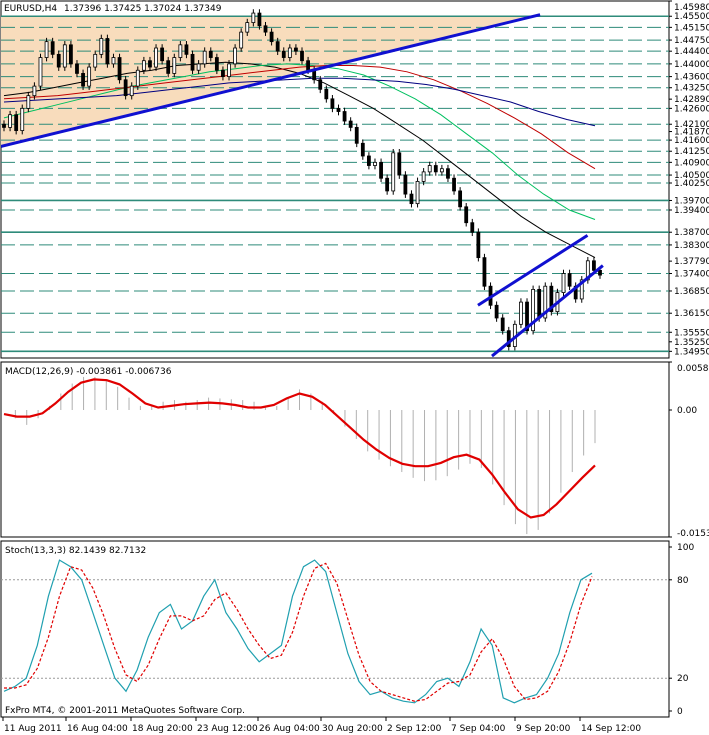 The width and height of the screenshot is (709, 735). Describe the element at coordinates (691, 100) in the screenshot. I see `price-tick-label: 1.42890` at that location.